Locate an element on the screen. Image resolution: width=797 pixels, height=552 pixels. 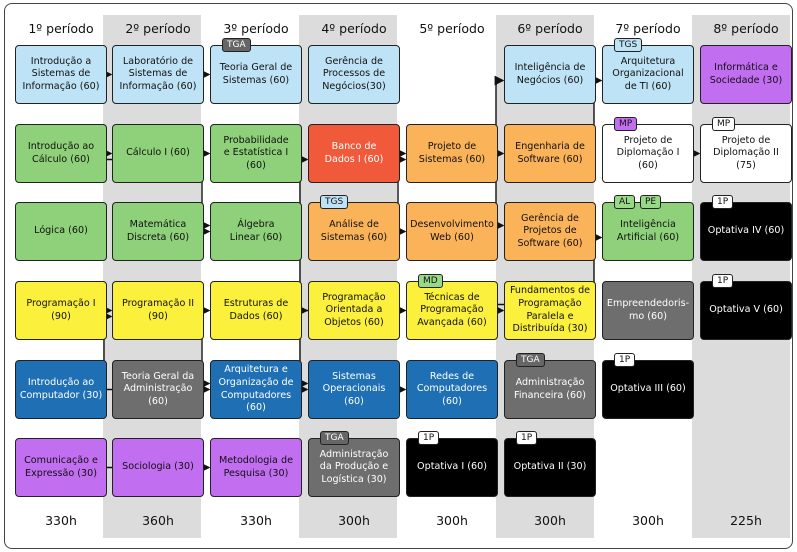
period-header-7: 7º período is located at coordinates (648, 28).